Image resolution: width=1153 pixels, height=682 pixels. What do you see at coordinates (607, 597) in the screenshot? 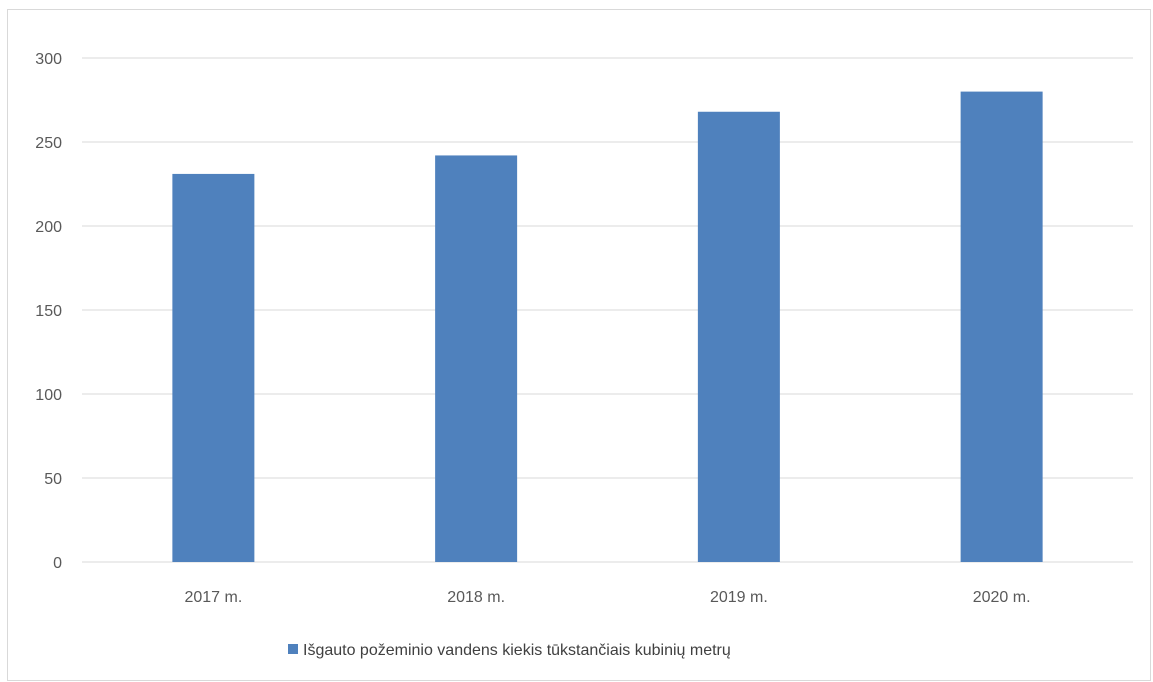
I see `x-axis-tick-labels: 2017 m. 2018 m. 2019 m. 2020 m.` at bounding box center [607, 597].